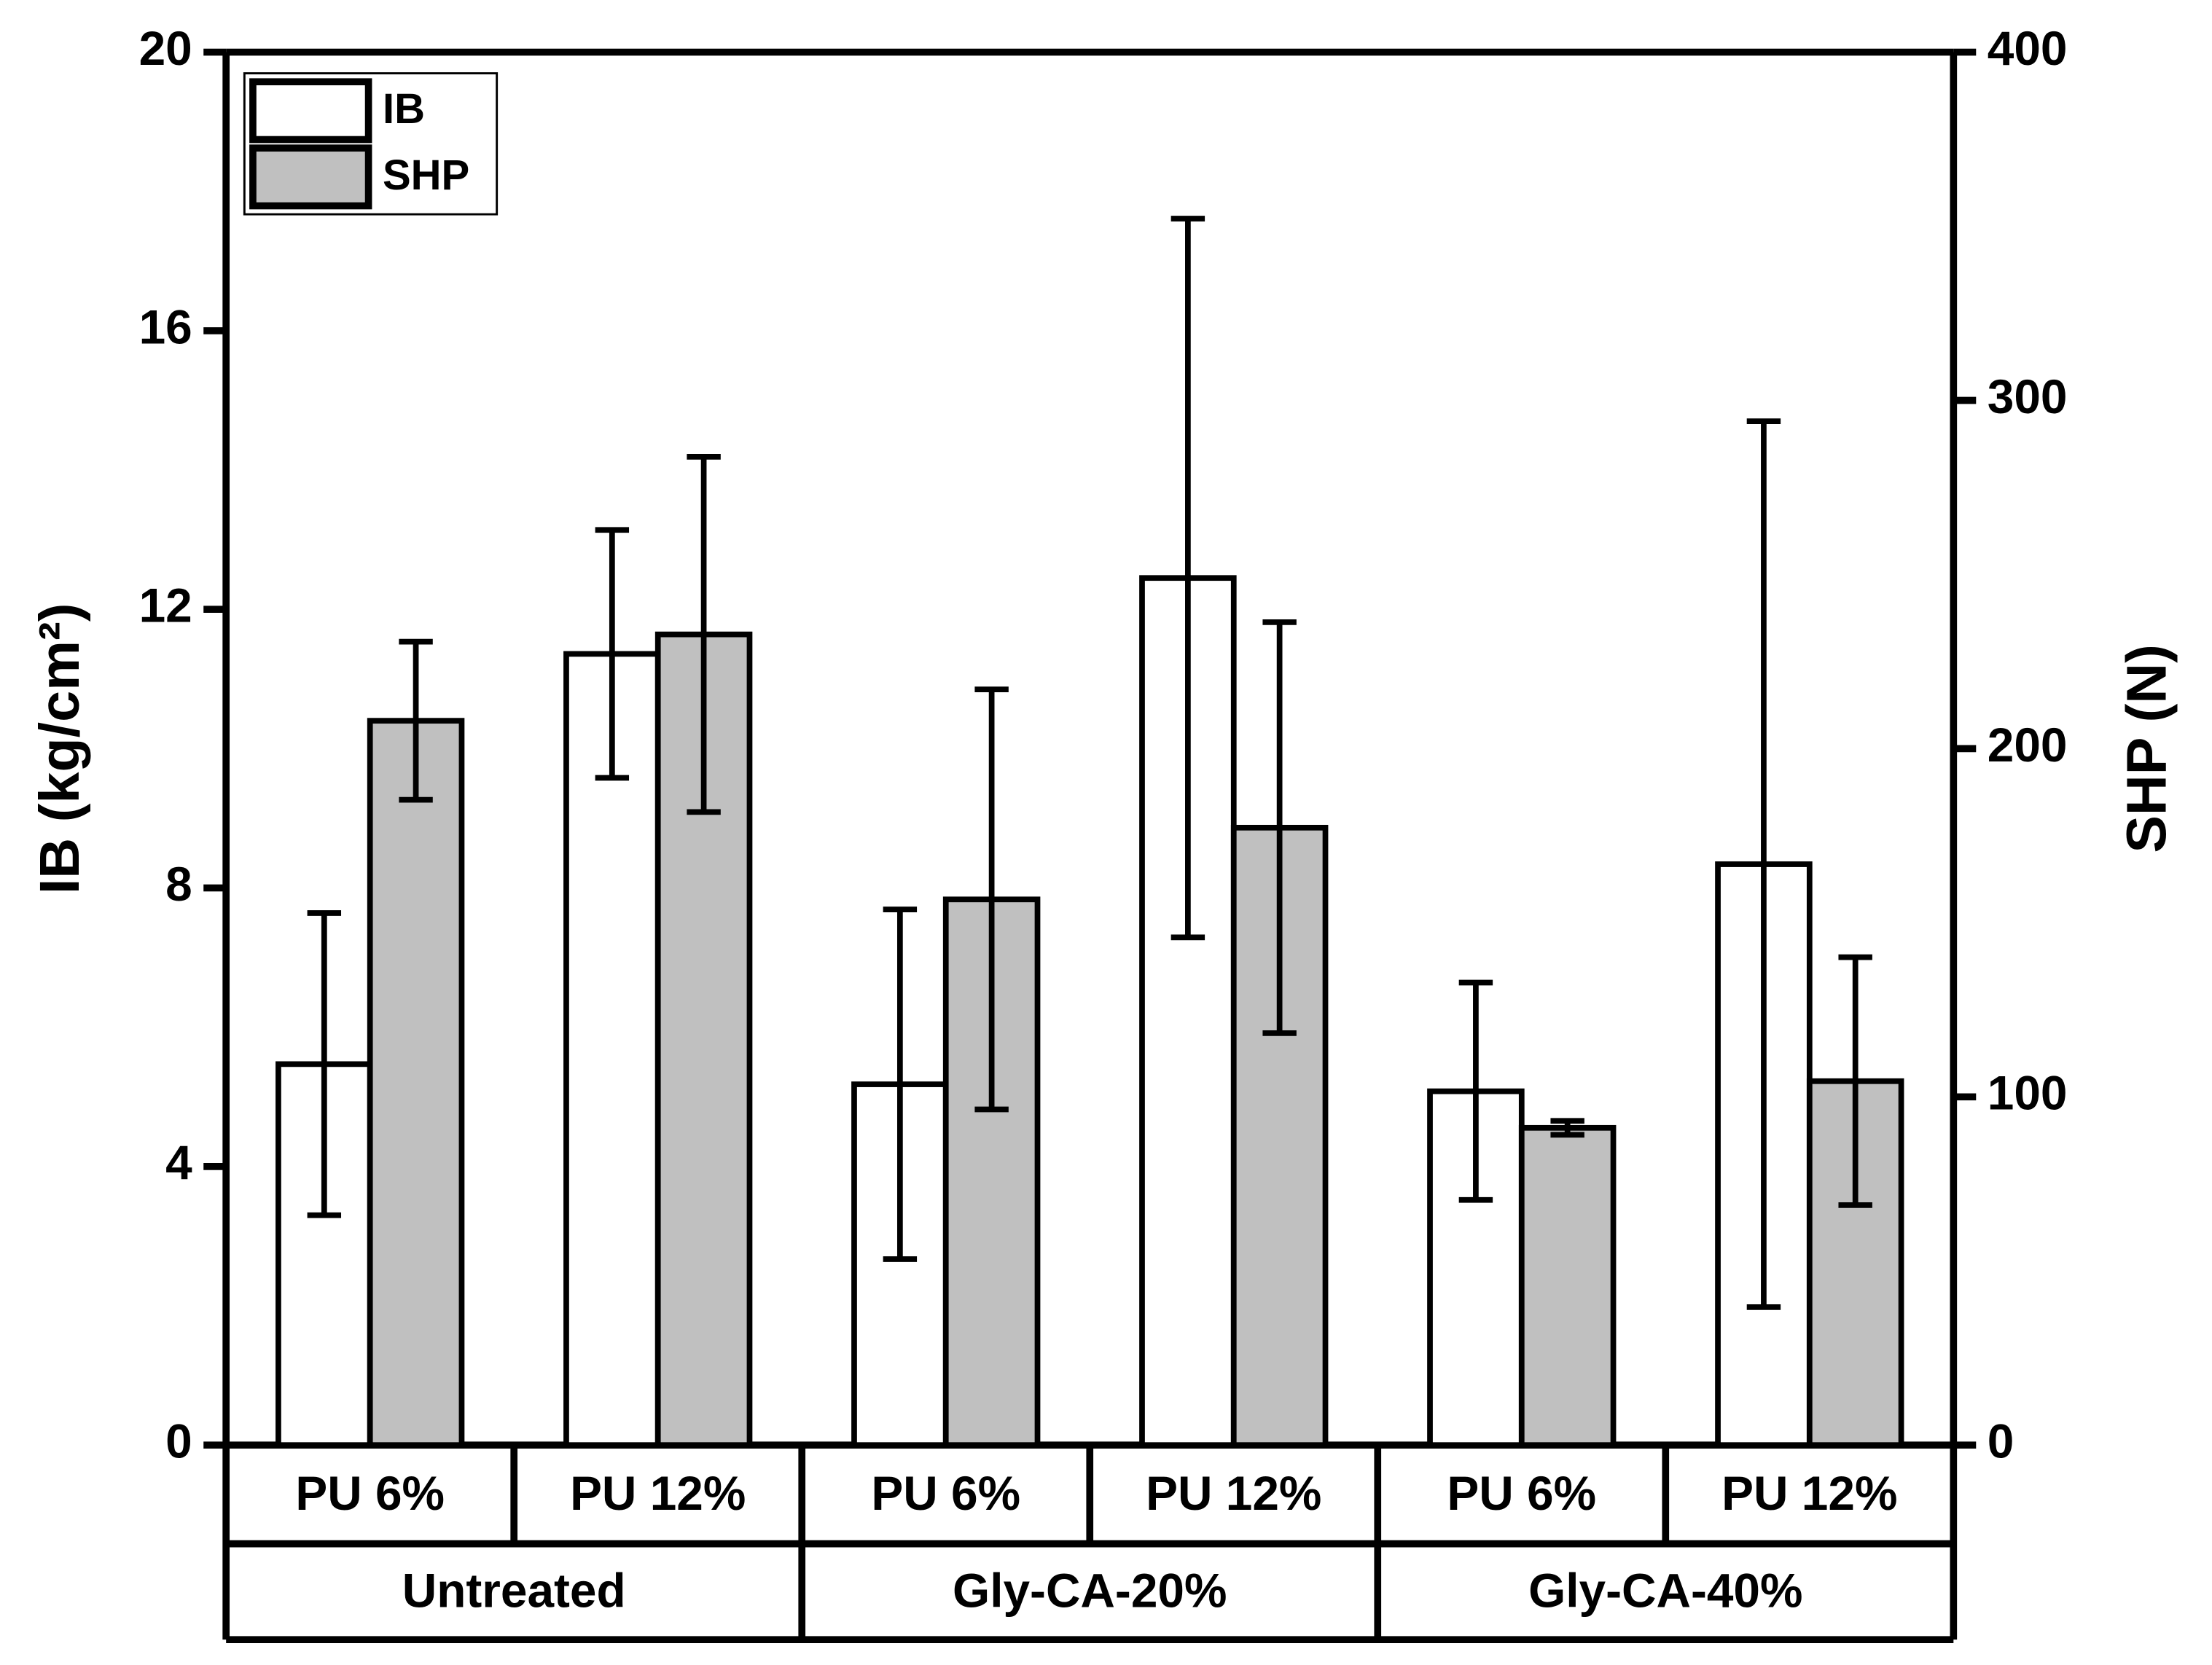 The height and width of the screenshot is (1665, 2212). What do you see at coordinates (2028, 1093) in the screenshot?
I see `y2-tick-label: 100` at bounding box center [2028, 1093].